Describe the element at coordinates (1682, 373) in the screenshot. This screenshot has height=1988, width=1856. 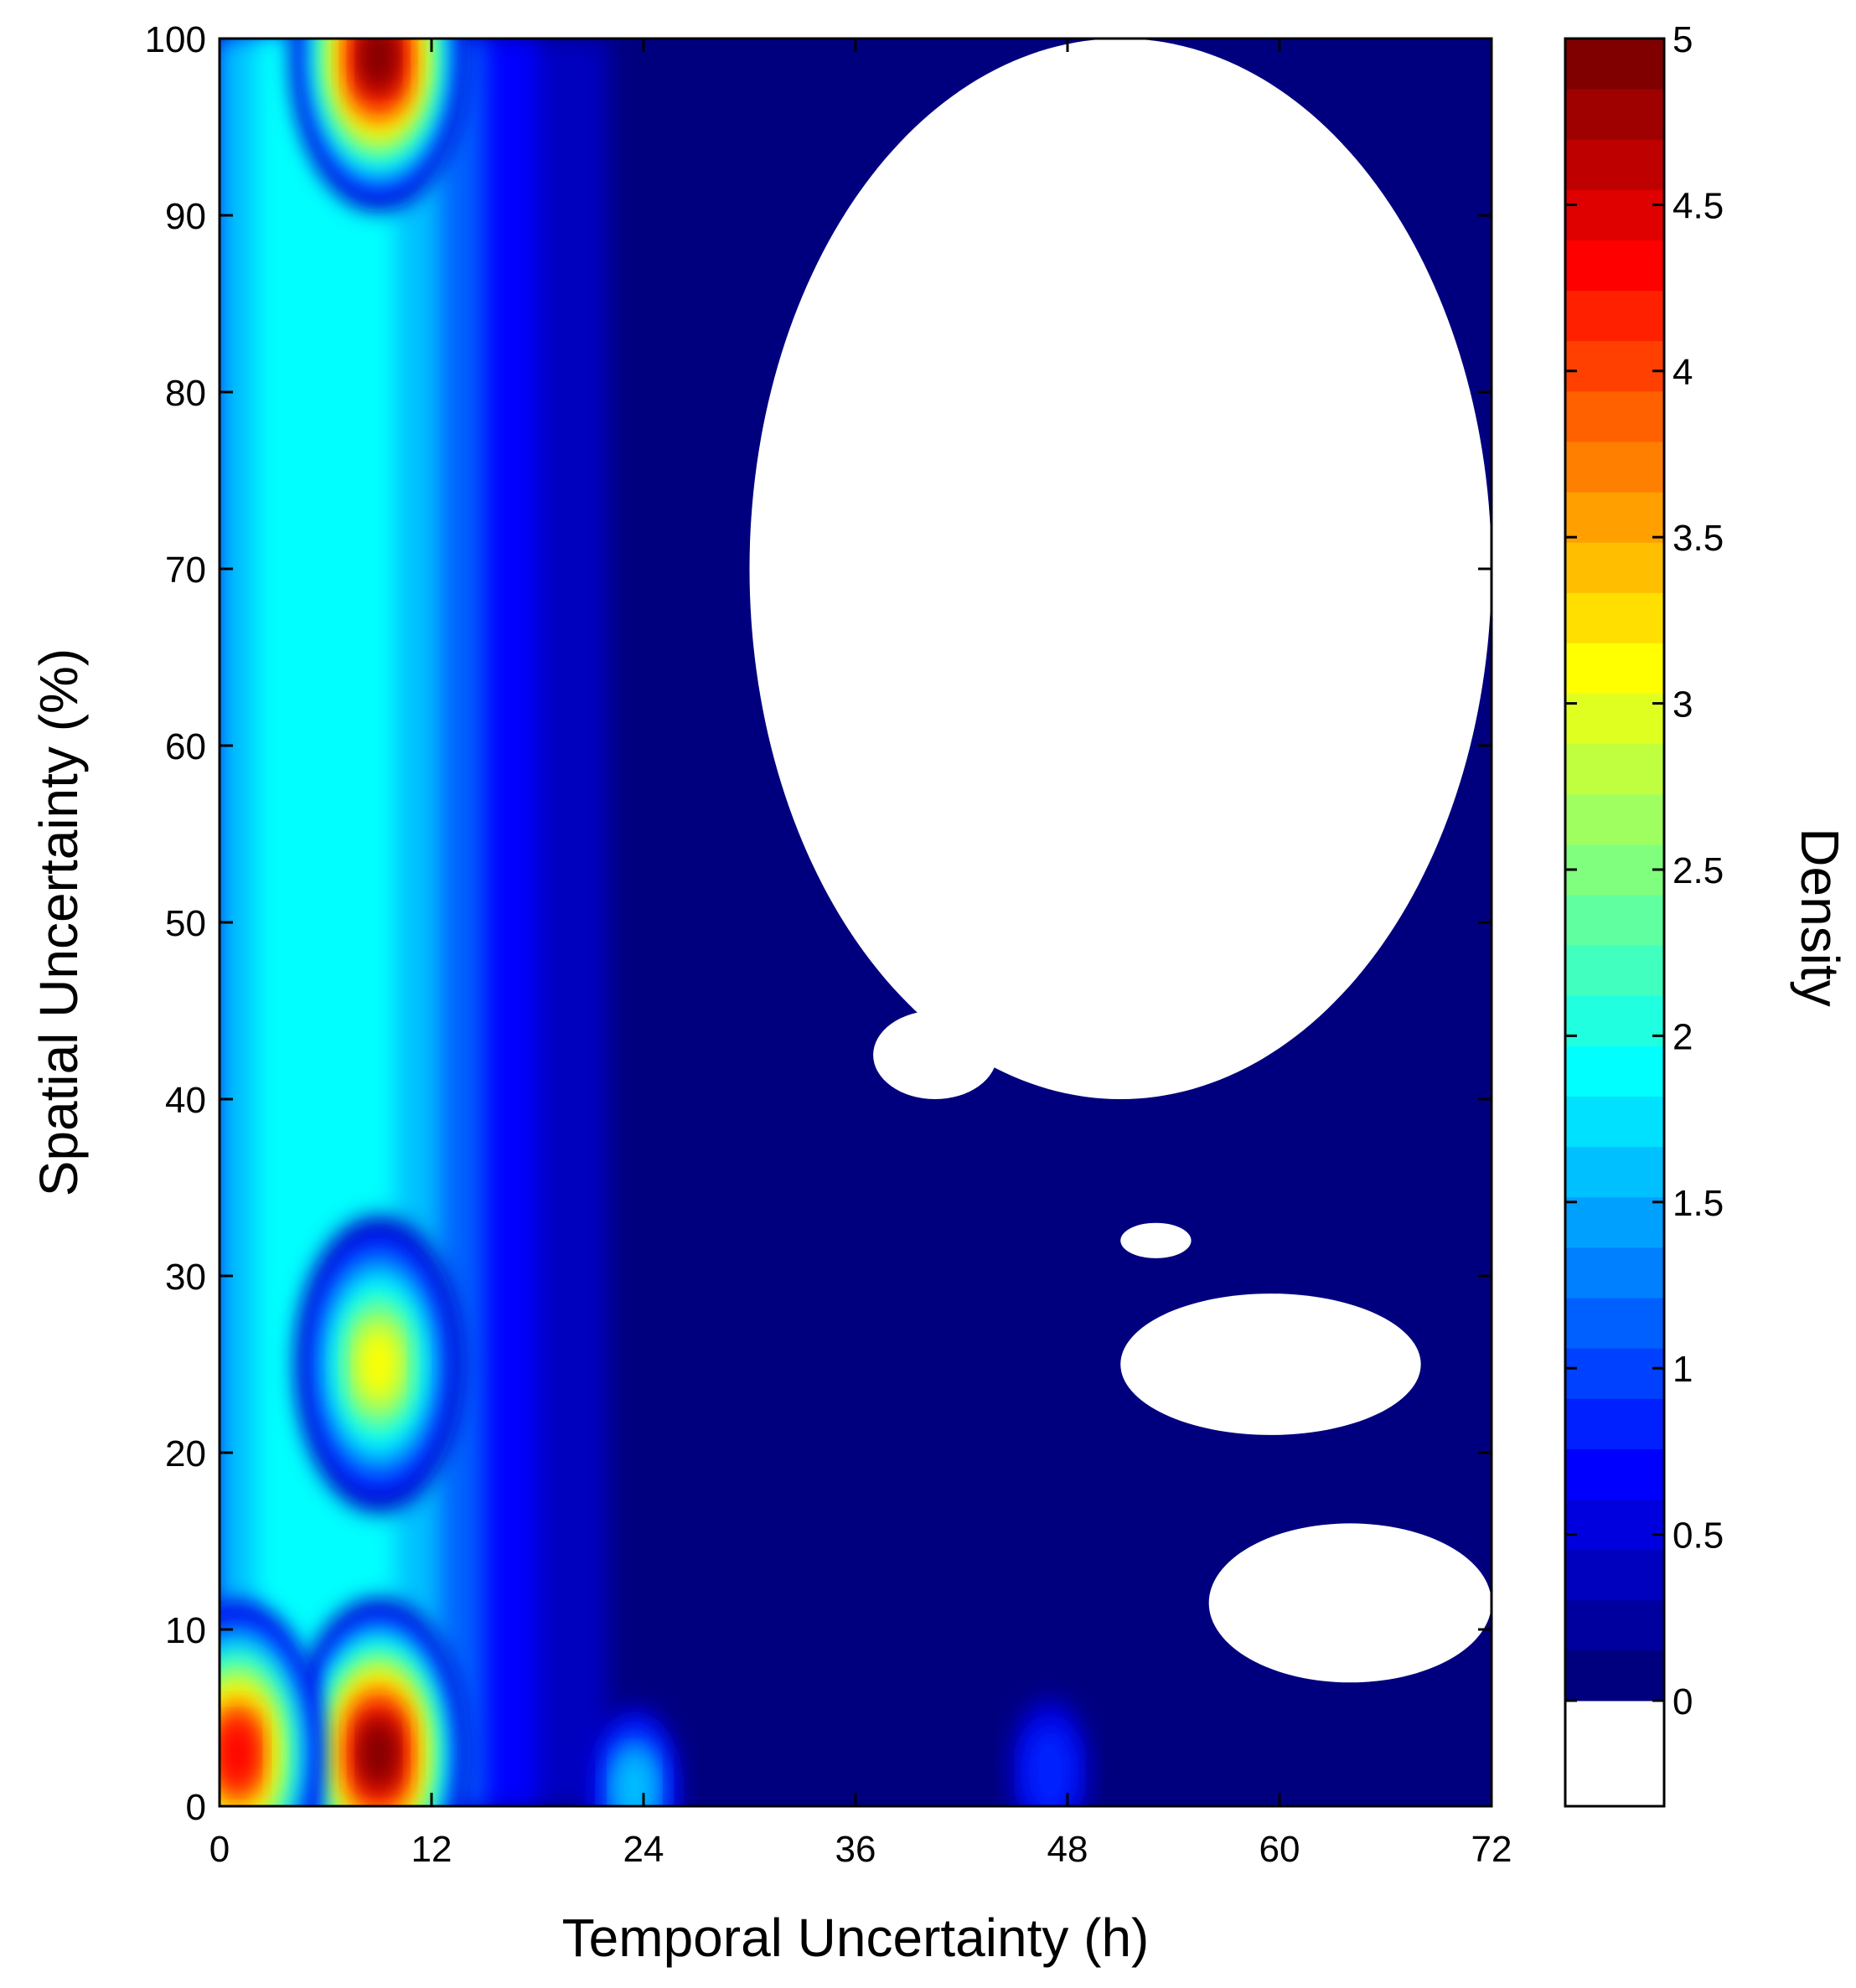
I see `colorbar-tick-label: 4` at that location.